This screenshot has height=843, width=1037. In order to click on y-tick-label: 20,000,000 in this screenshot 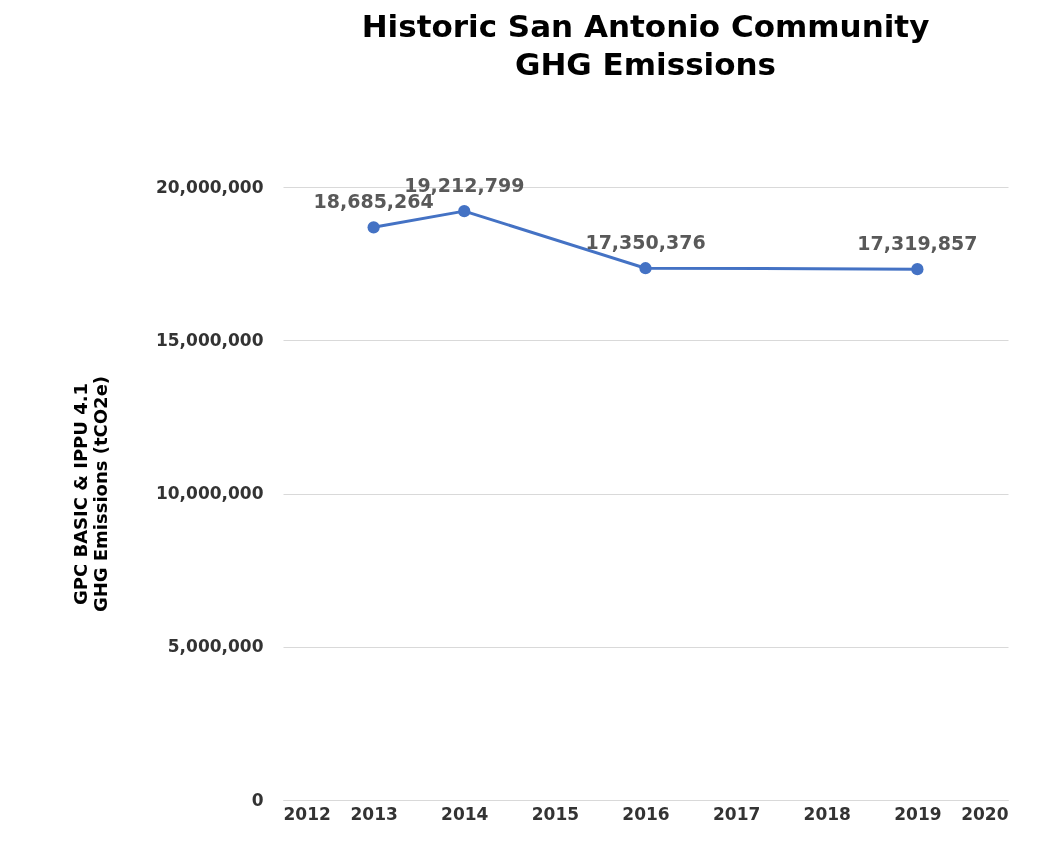, I will do `click(209, 186)`.